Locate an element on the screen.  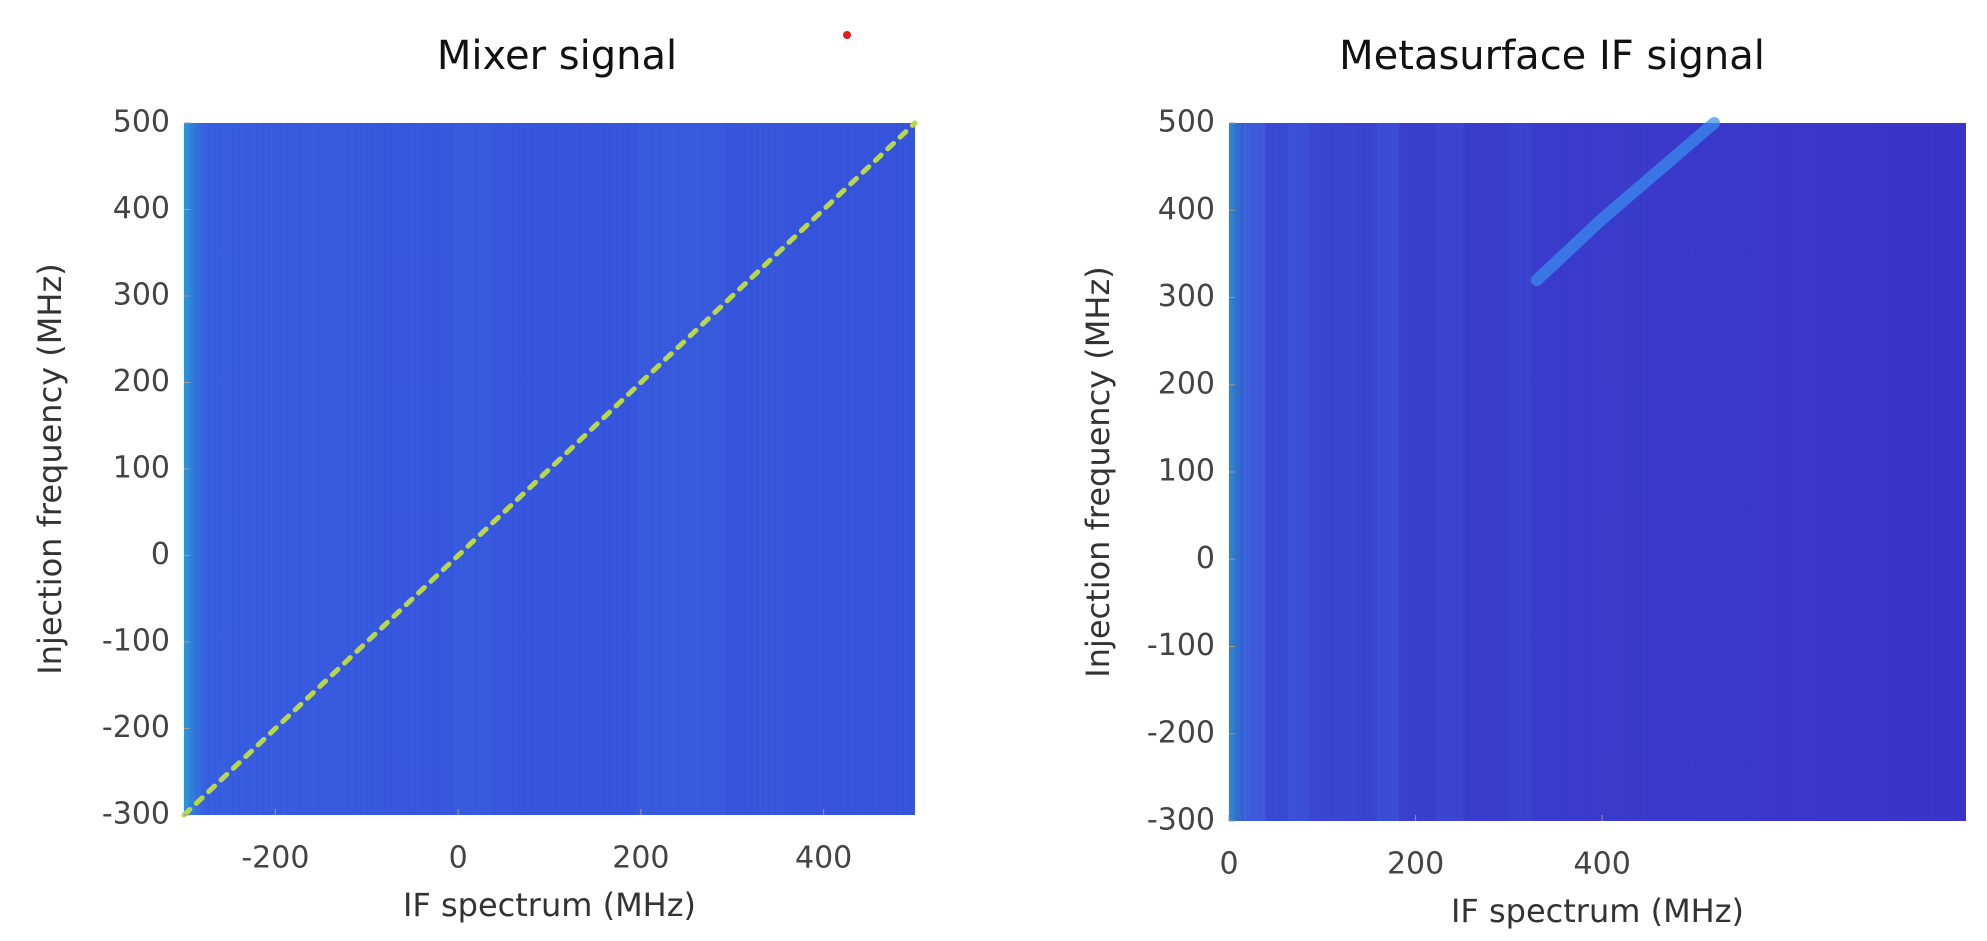
x-tick-label: -200 is located at coordinates (275, 858).